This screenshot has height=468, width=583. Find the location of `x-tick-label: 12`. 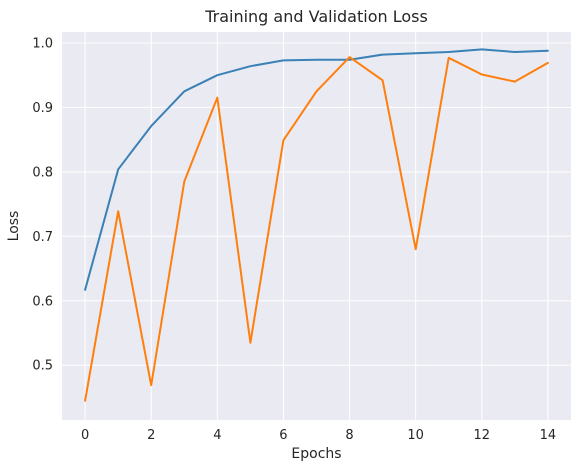

x-tick-label: 12 is located at coordinates (481, 435).